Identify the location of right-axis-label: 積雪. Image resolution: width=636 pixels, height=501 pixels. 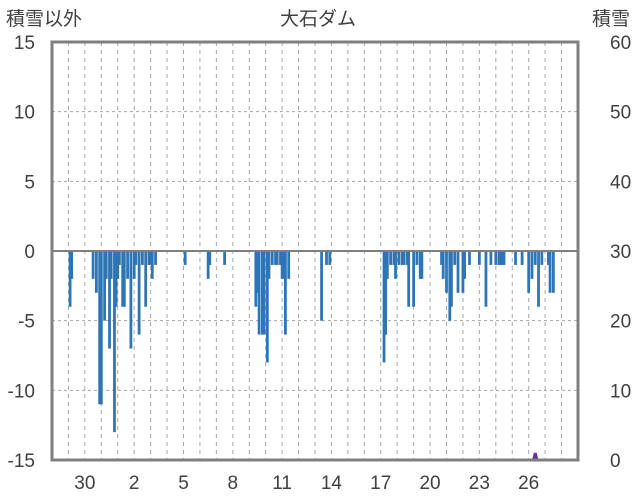
(611, 19).